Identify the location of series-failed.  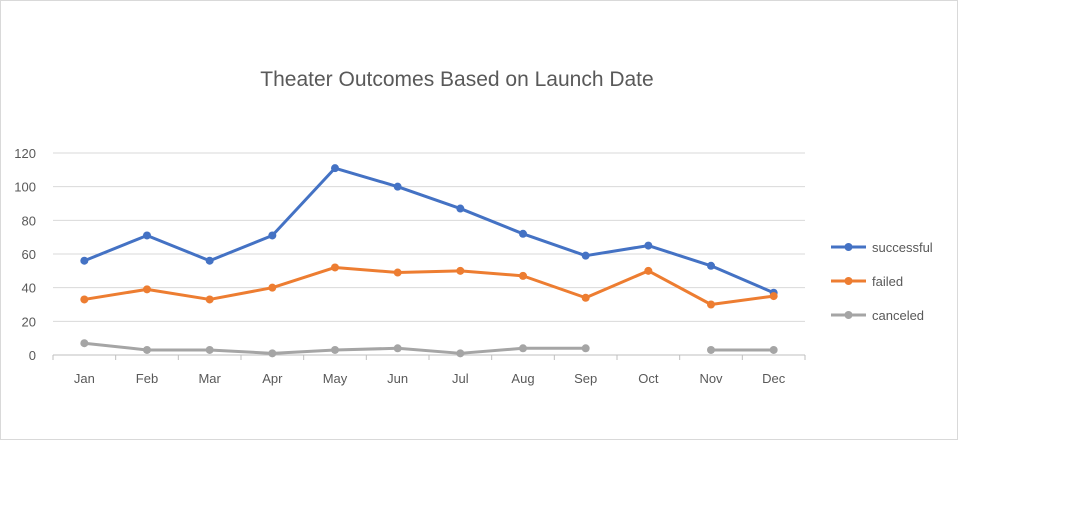
(429, 286).